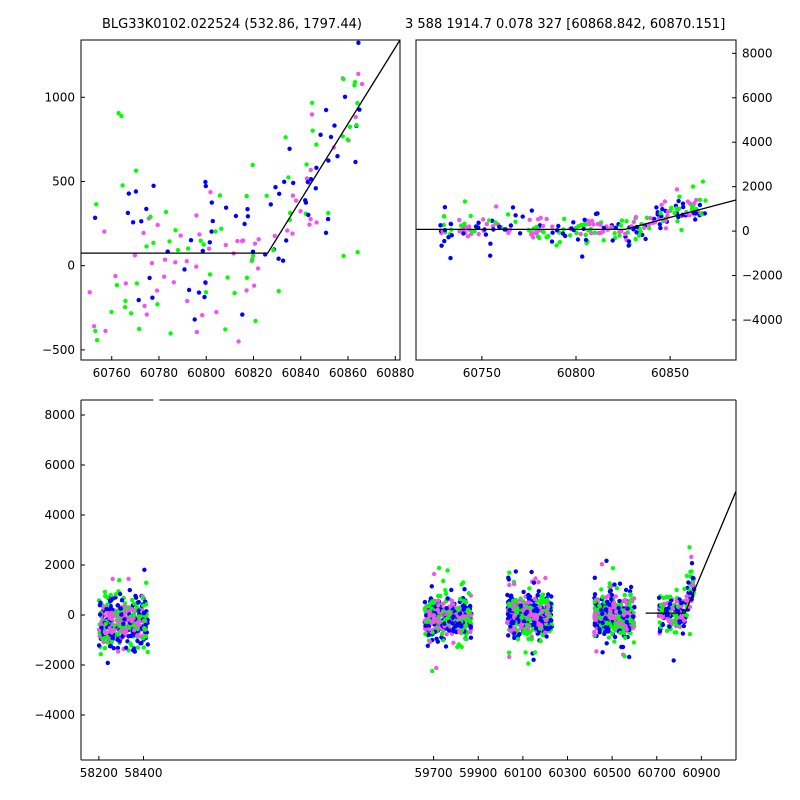 The width and height of the screenshot is (800, 800). Describe the element at coordinates (434, 773) in the screenshot. I see `x-tick-label: 59700` at that location.